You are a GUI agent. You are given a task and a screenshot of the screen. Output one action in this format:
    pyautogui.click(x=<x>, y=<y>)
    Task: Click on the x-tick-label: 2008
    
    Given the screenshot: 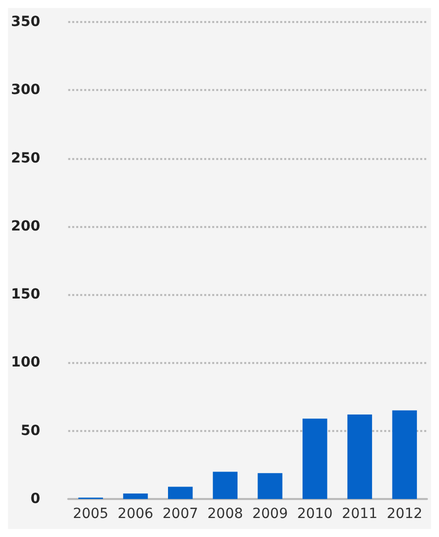 What is the action you would take?
    pyautogui.click(x=225, y=514)
    